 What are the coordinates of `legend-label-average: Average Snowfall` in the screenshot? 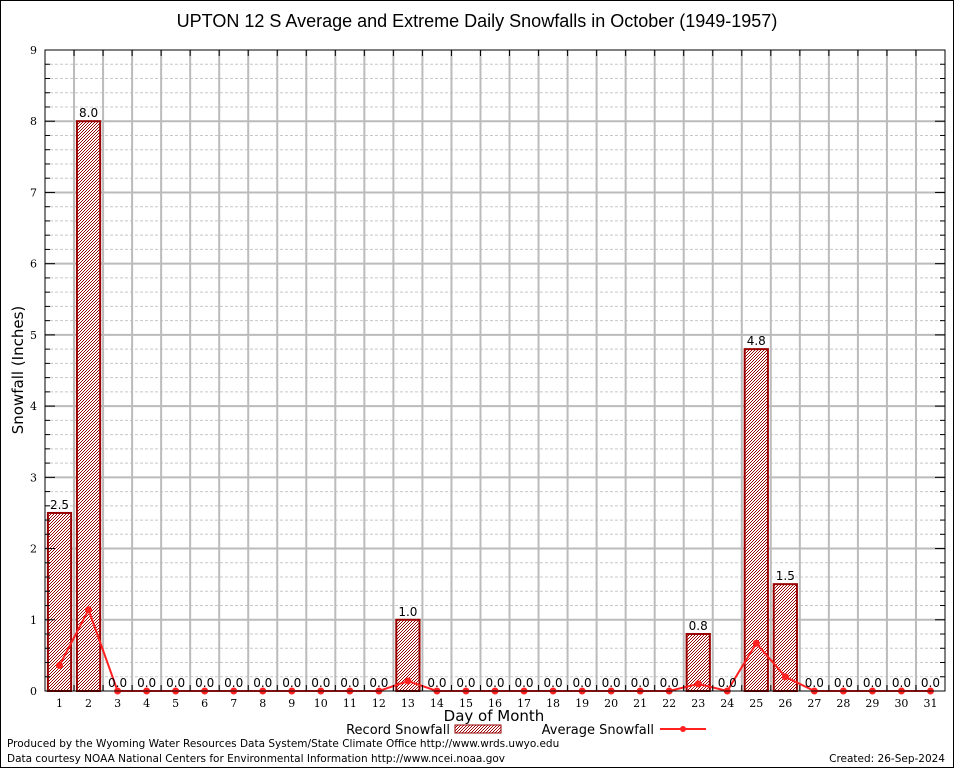 It's located at (598, 730).